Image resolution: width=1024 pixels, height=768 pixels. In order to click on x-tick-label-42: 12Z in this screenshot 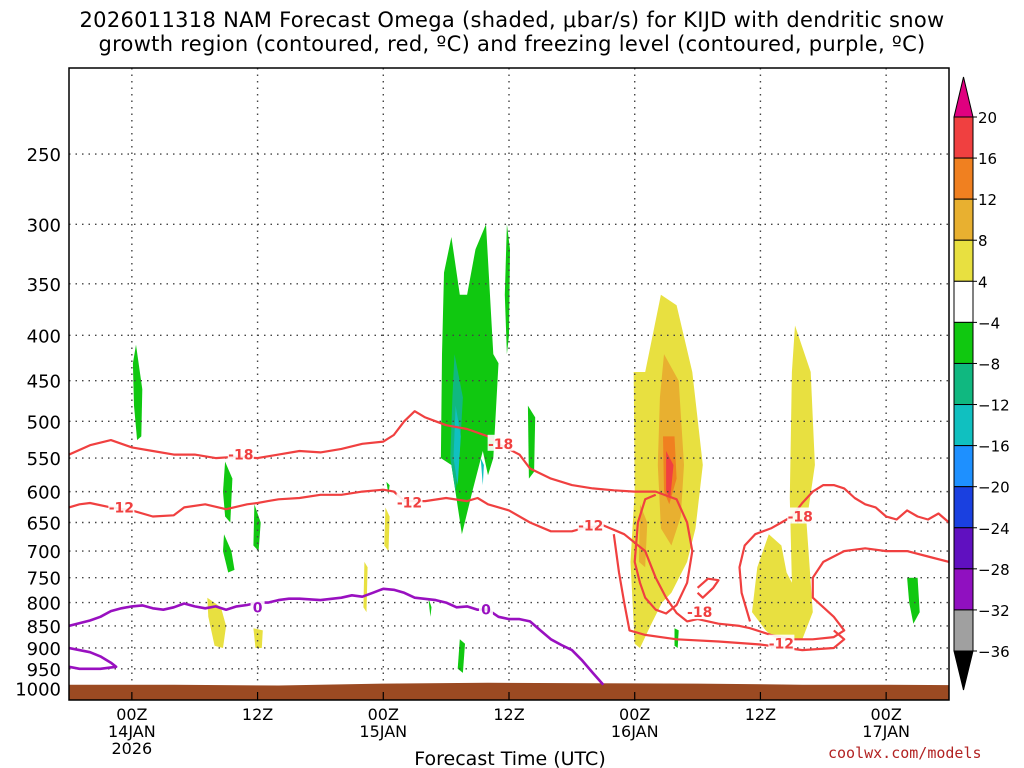, I will do `click(508, 714)`.